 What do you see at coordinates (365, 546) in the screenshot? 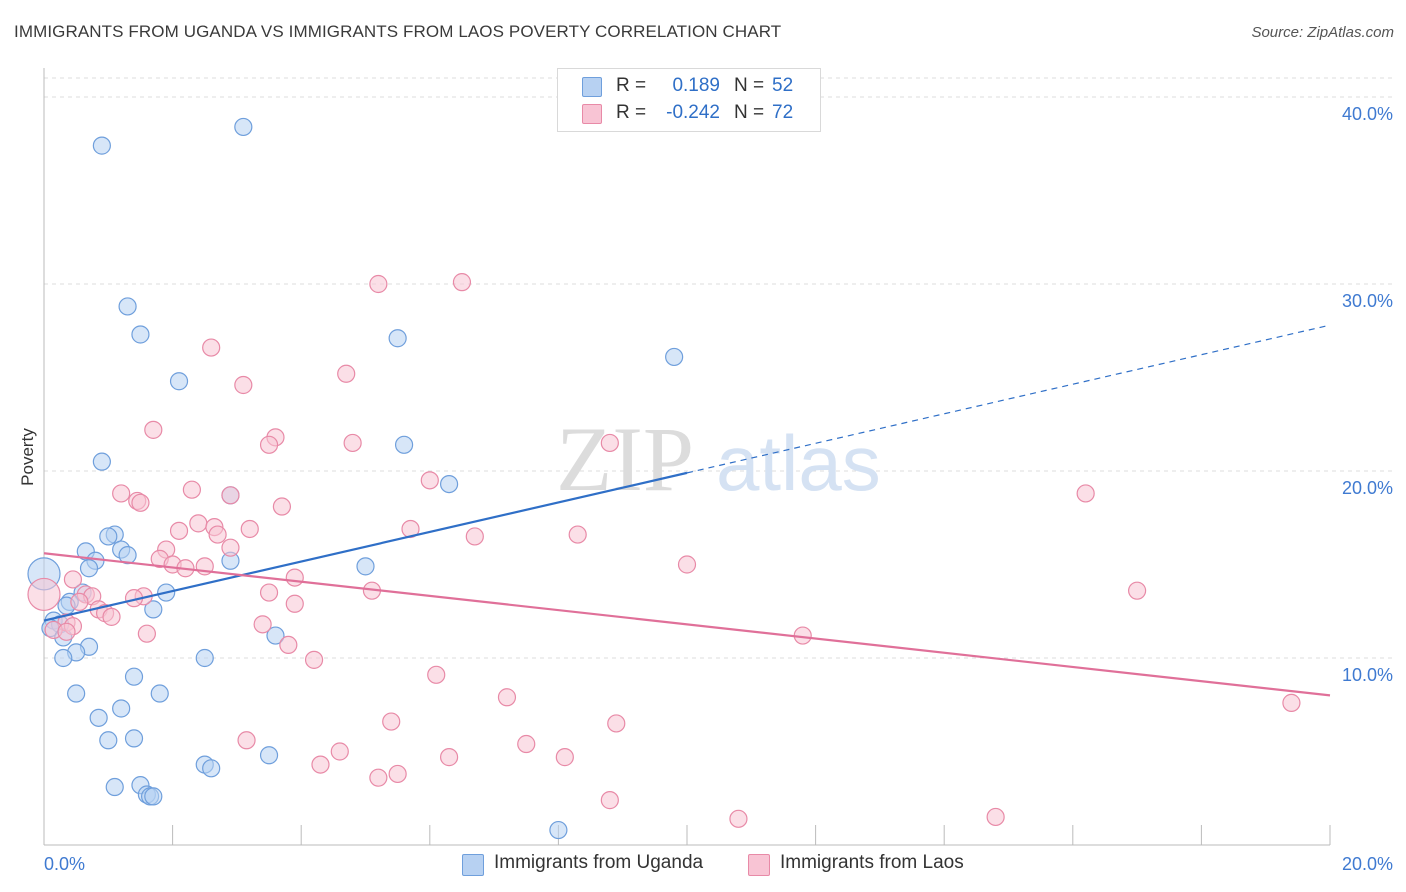
I see `uganda-trend-line` at bounding box center [365, 546].